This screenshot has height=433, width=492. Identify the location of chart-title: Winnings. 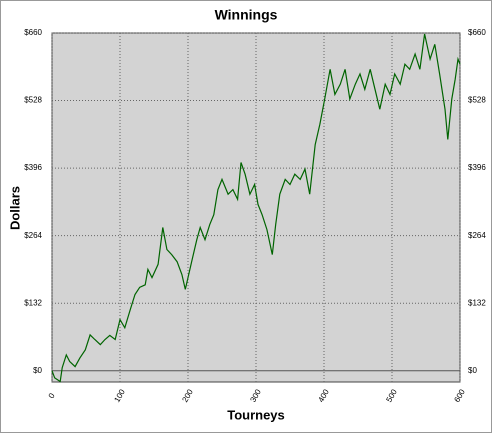
(246, 15).